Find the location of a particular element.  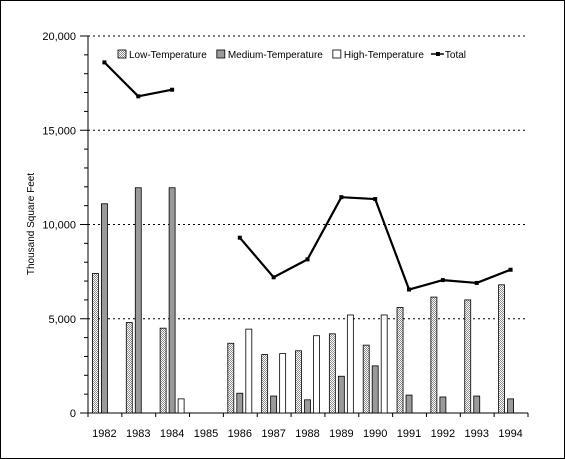

total-point-1982 is located at coordinates (104, 62).